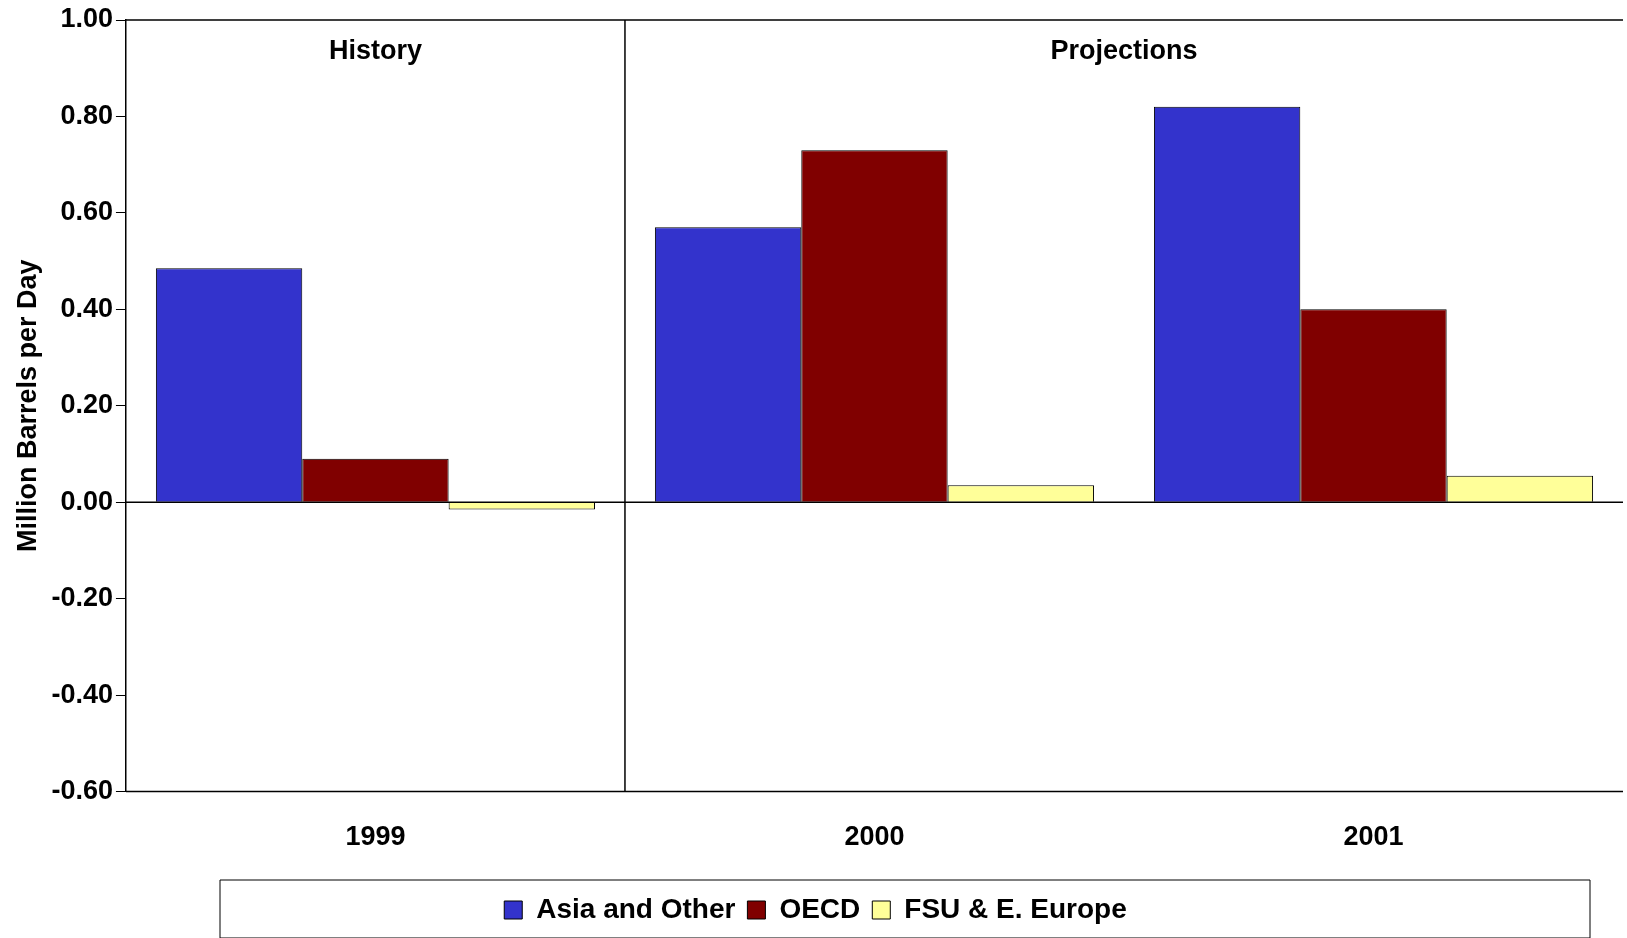  I want to click on y-tick-label: 1.00, so click(86, 18).